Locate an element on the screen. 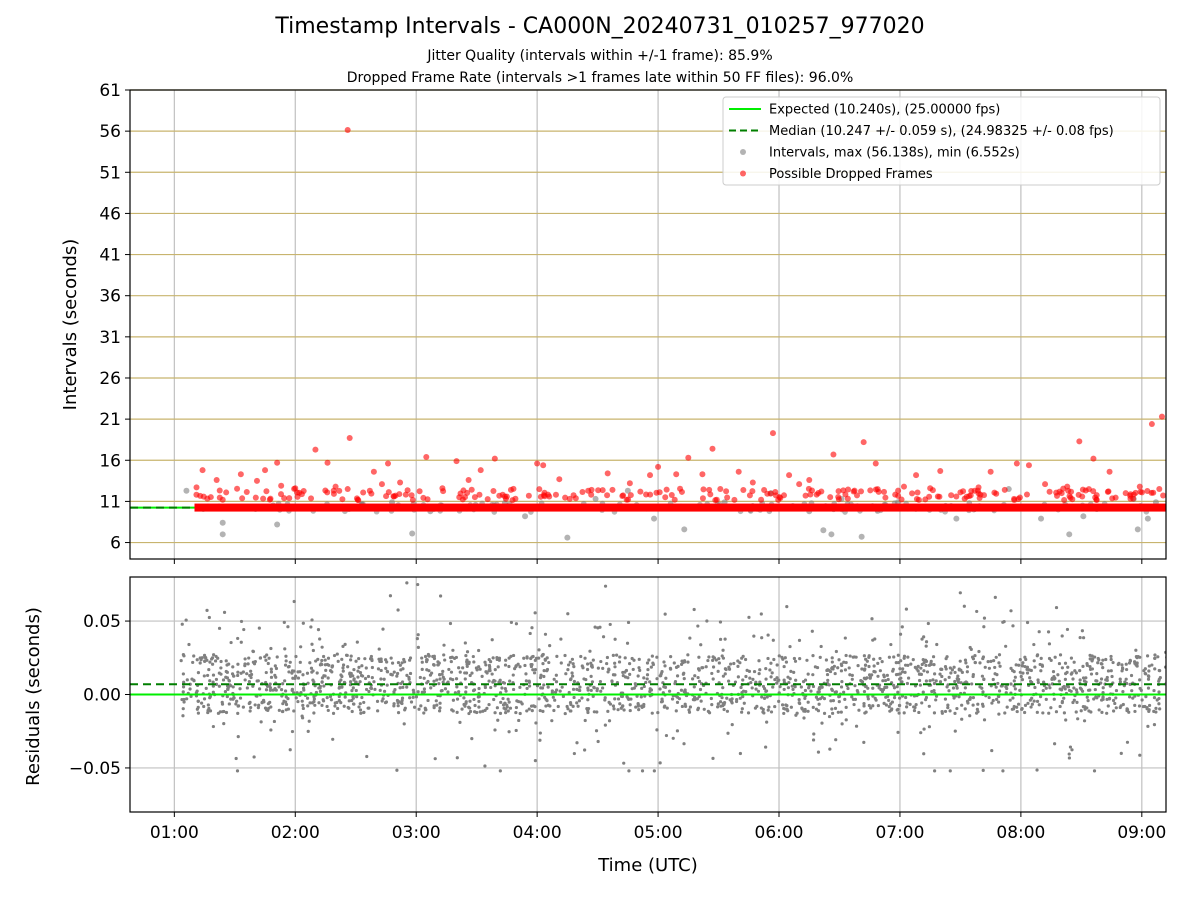 The image size is (1200, 900). dropped-frame-max-point is located at coordinates (347, 130).